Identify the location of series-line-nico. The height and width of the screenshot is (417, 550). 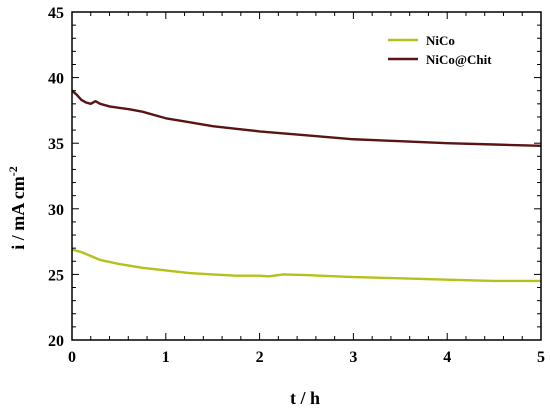
(306, 265).